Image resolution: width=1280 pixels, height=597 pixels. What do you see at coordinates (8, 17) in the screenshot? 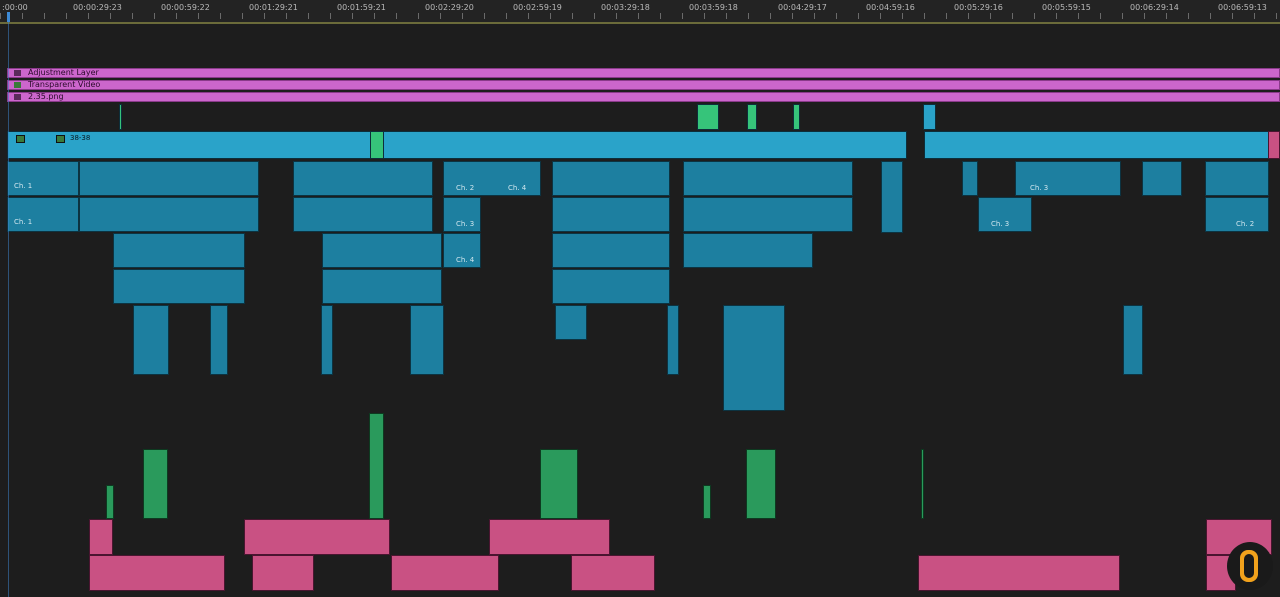
I see `playhead-handle` at bounding box center [8, 17].